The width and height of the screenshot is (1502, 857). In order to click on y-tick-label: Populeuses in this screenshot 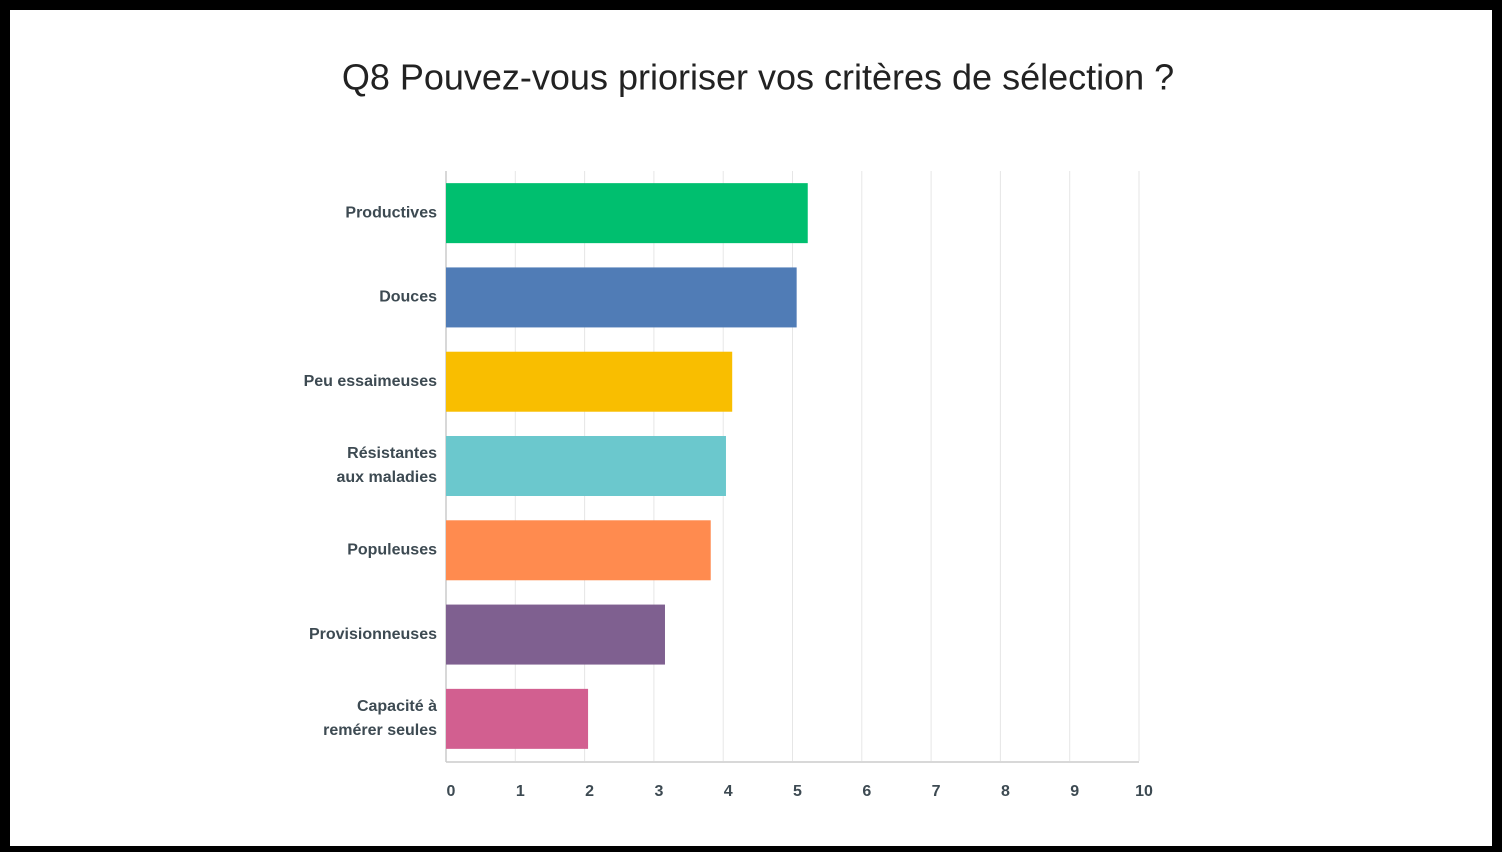, I will do `click(392, 550)`.